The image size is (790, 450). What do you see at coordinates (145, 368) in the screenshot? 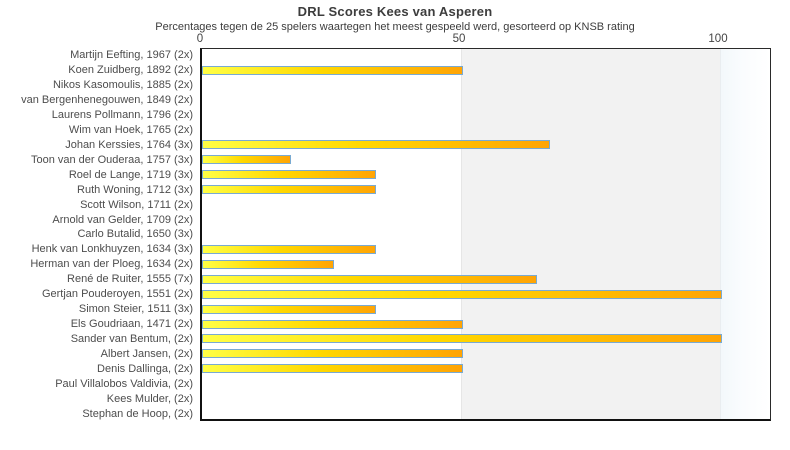
I see `row-label: Denis Dallinga, (2x)` at bounding box center [145, 368].